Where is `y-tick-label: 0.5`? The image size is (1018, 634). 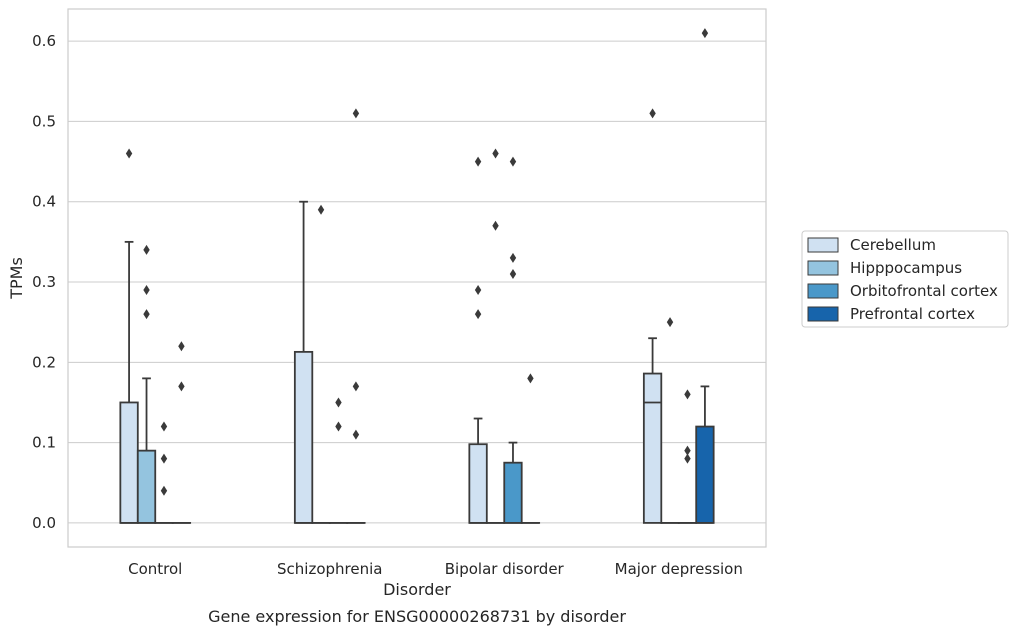 y-tick-label: 0.5 is located at coordinates (44, 121).